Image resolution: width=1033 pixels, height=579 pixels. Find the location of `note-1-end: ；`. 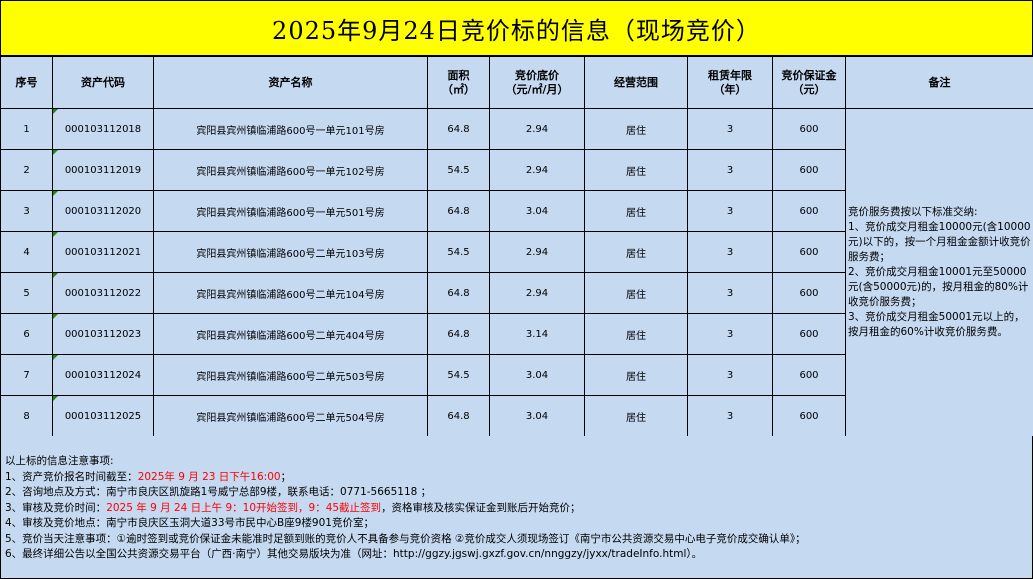

note-1-end: ； is located at coordinates (286, 476).